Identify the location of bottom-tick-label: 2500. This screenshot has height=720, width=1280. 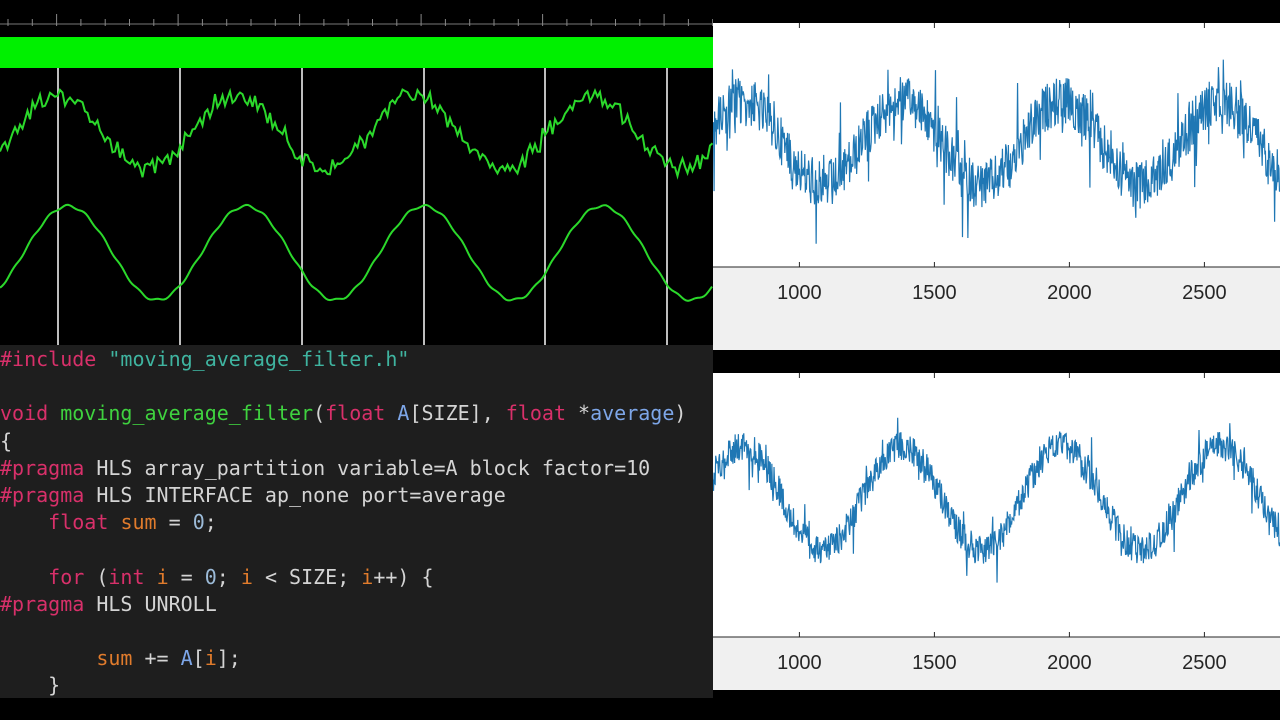
(1204, 663).